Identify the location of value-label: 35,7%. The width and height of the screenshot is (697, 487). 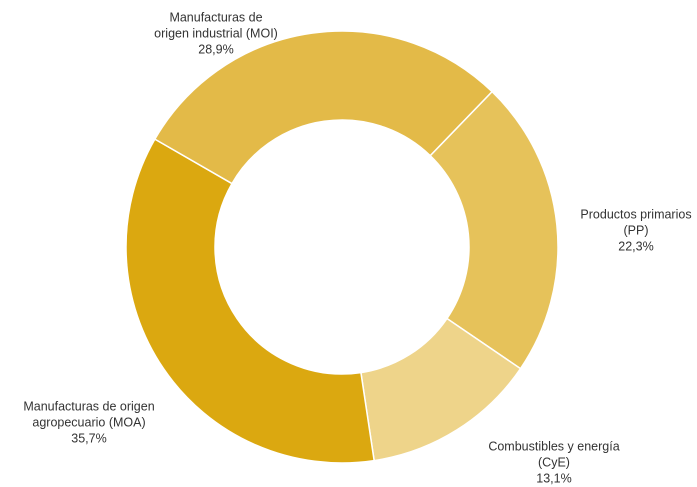
(88, 438).